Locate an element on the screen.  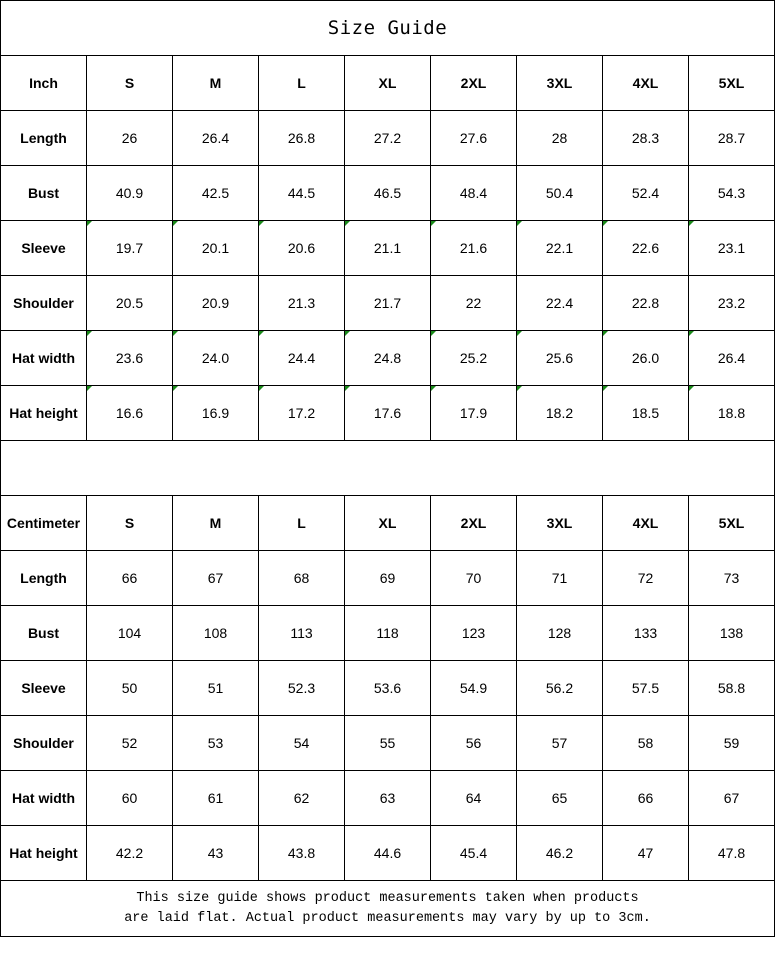
cell-text: S is located at coordinates (129, 83).